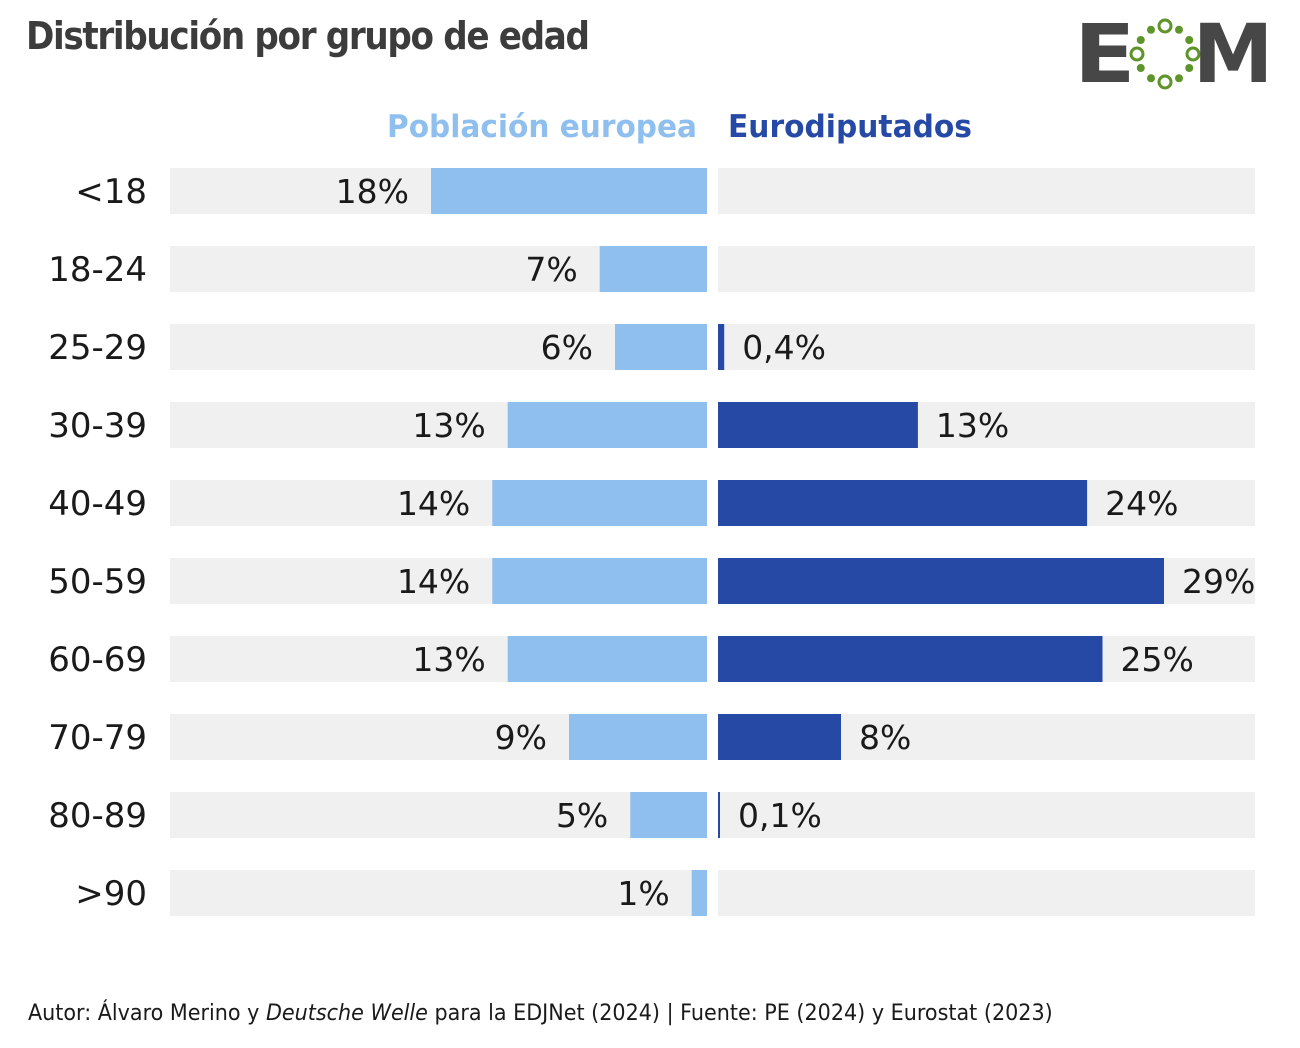  Describe the element at coordinates (885, 737) in the screenshot. I see `value-label-eurodiputados: 8%` at that location.